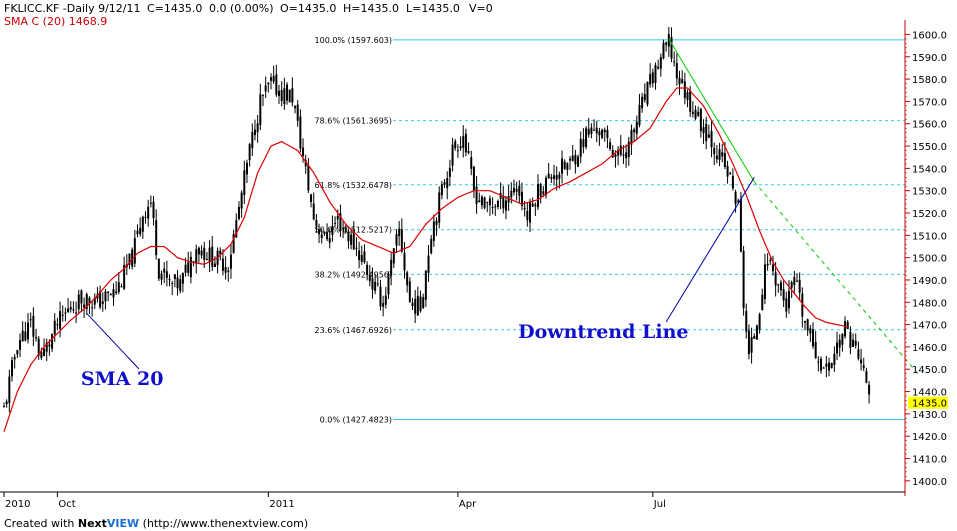 Image resolution: width=957 pixels, height=531 pixels. Describe the element at coordinates (837, 279) in the screenshot. I see `downtrend-line-extension` at that location.